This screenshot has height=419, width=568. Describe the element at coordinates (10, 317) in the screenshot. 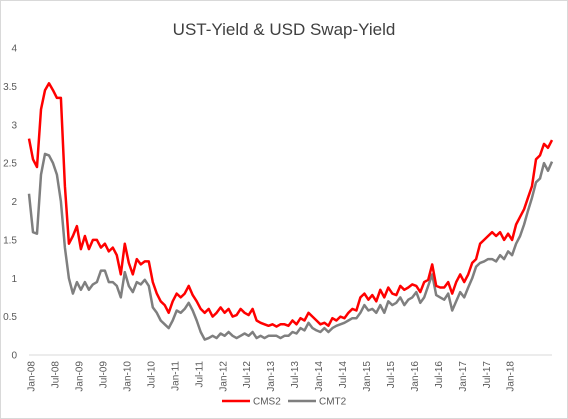

I see `y-tick-label: 0.5` at that location.